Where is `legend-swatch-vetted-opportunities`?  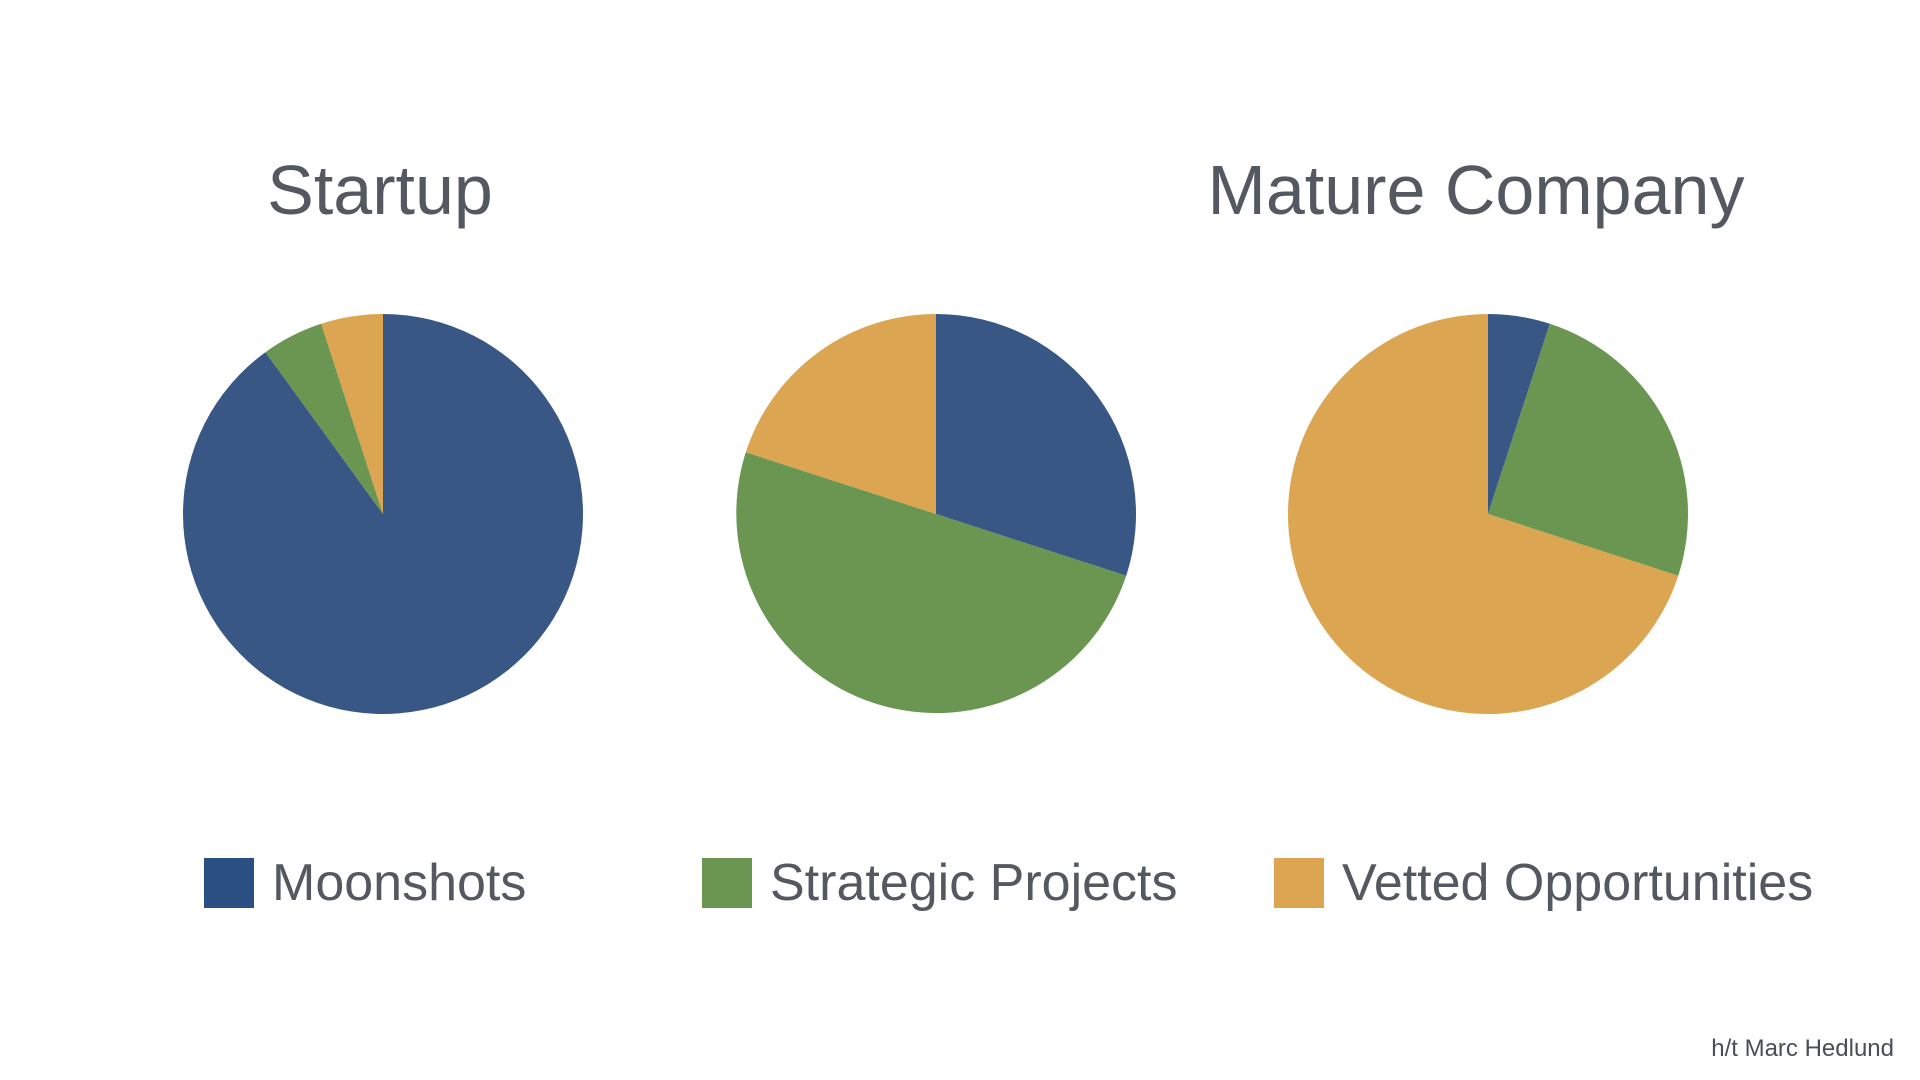 legend-swatch-vetted-opportunities is located at coordinates (1299, 883).